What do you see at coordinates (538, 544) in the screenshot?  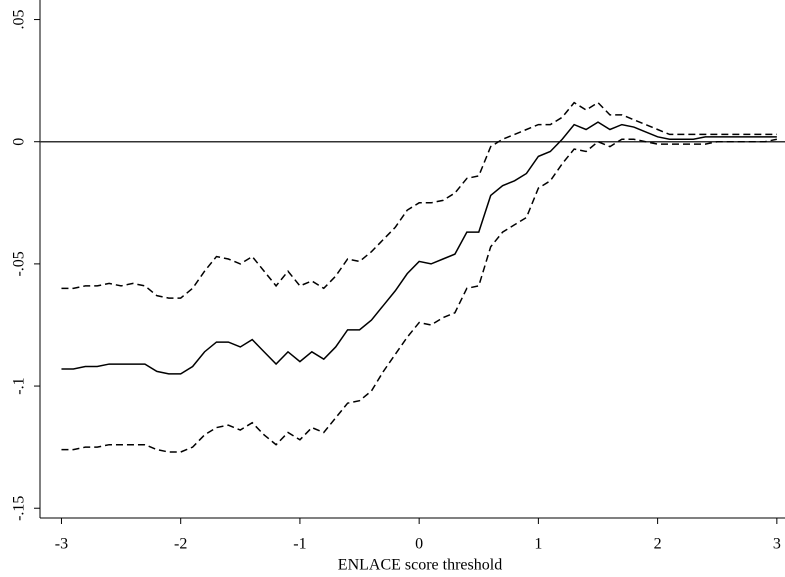 I see `x-tick-label: 1` at bounding box center [538, 544].